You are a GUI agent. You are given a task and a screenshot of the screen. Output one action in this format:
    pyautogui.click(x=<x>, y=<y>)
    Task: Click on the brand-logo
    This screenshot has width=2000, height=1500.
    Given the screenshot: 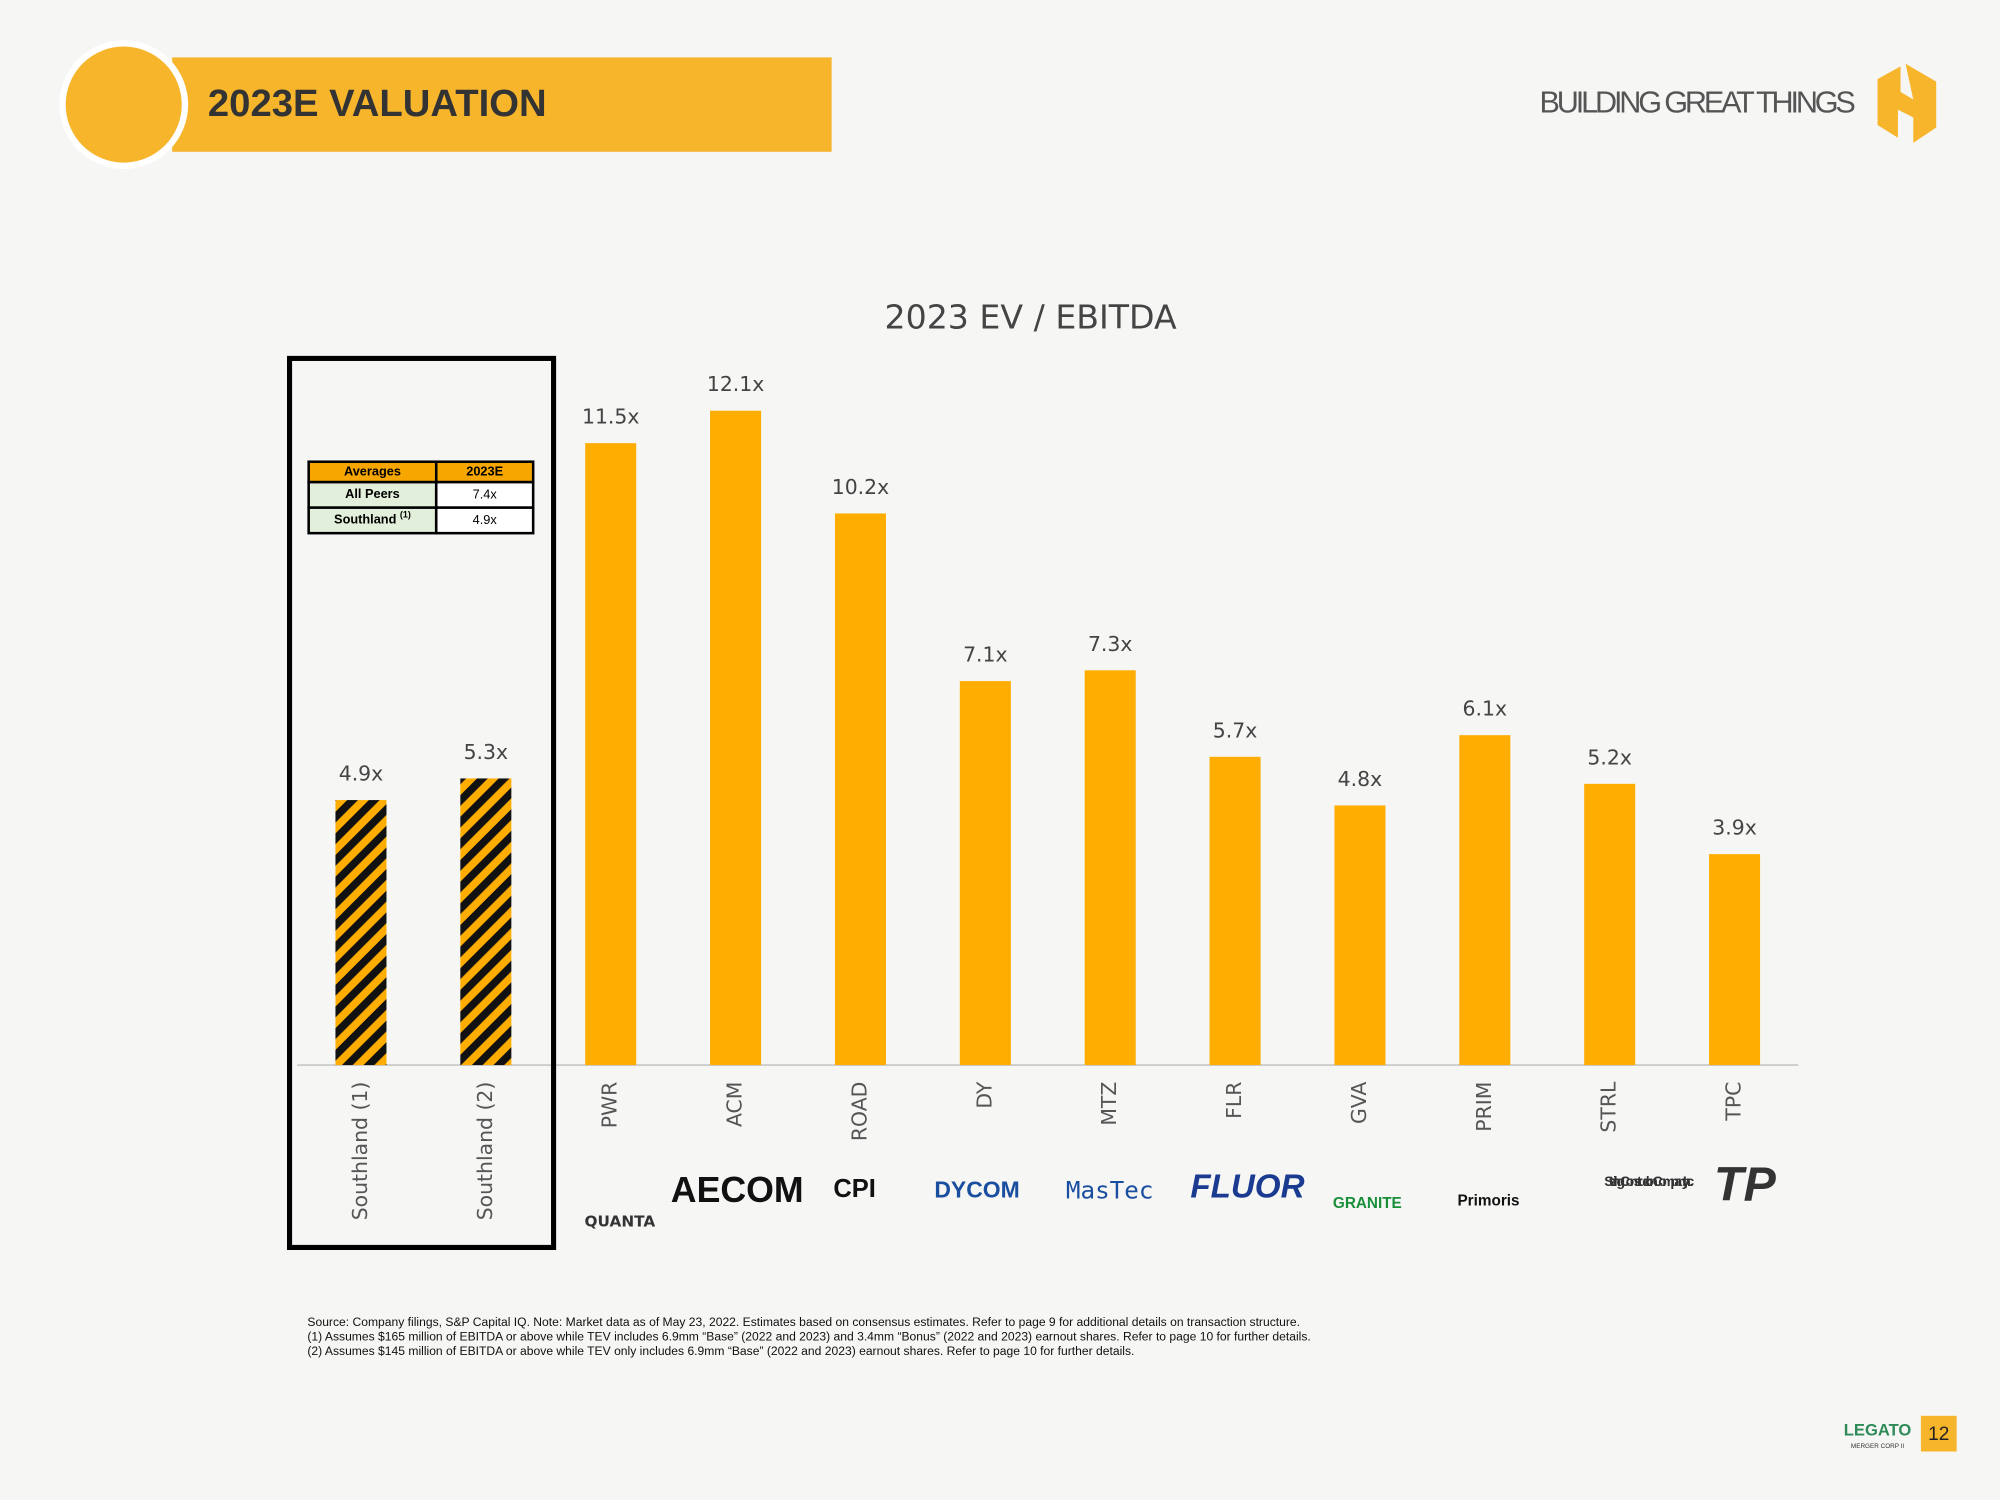 What is the action you would take?
    pyautogui.click(x=1907, y=103)
    